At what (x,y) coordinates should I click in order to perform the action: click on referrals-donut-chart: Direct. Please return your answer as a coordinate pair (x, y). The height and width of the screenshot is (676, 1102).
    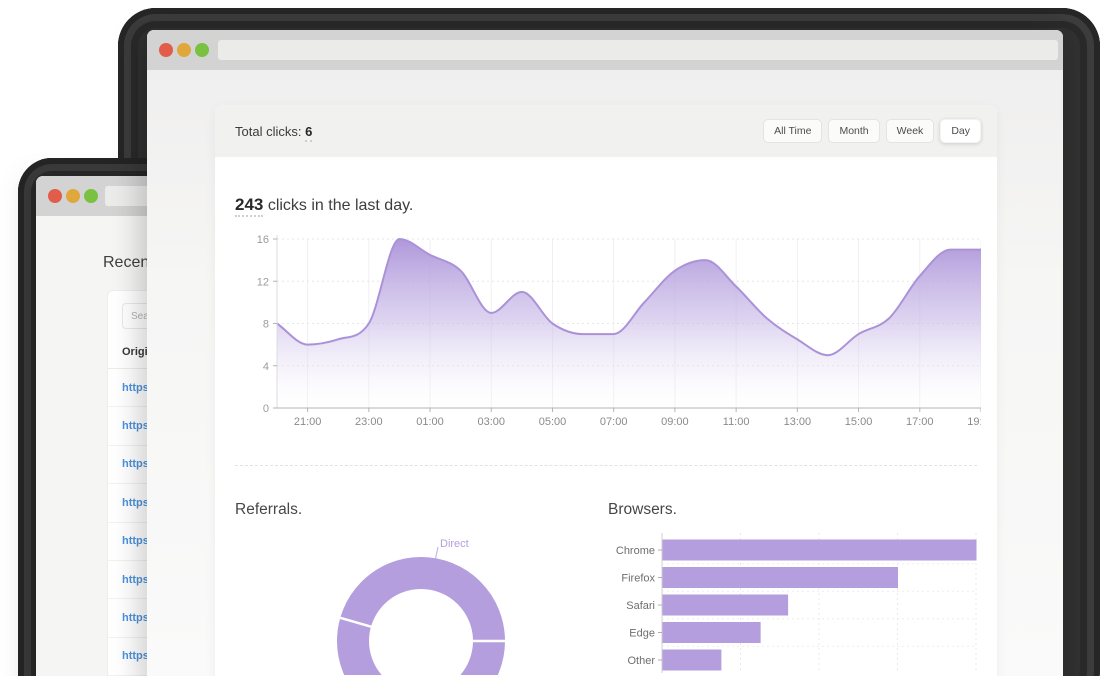
    Looking at the image, I should click on (421, 606).